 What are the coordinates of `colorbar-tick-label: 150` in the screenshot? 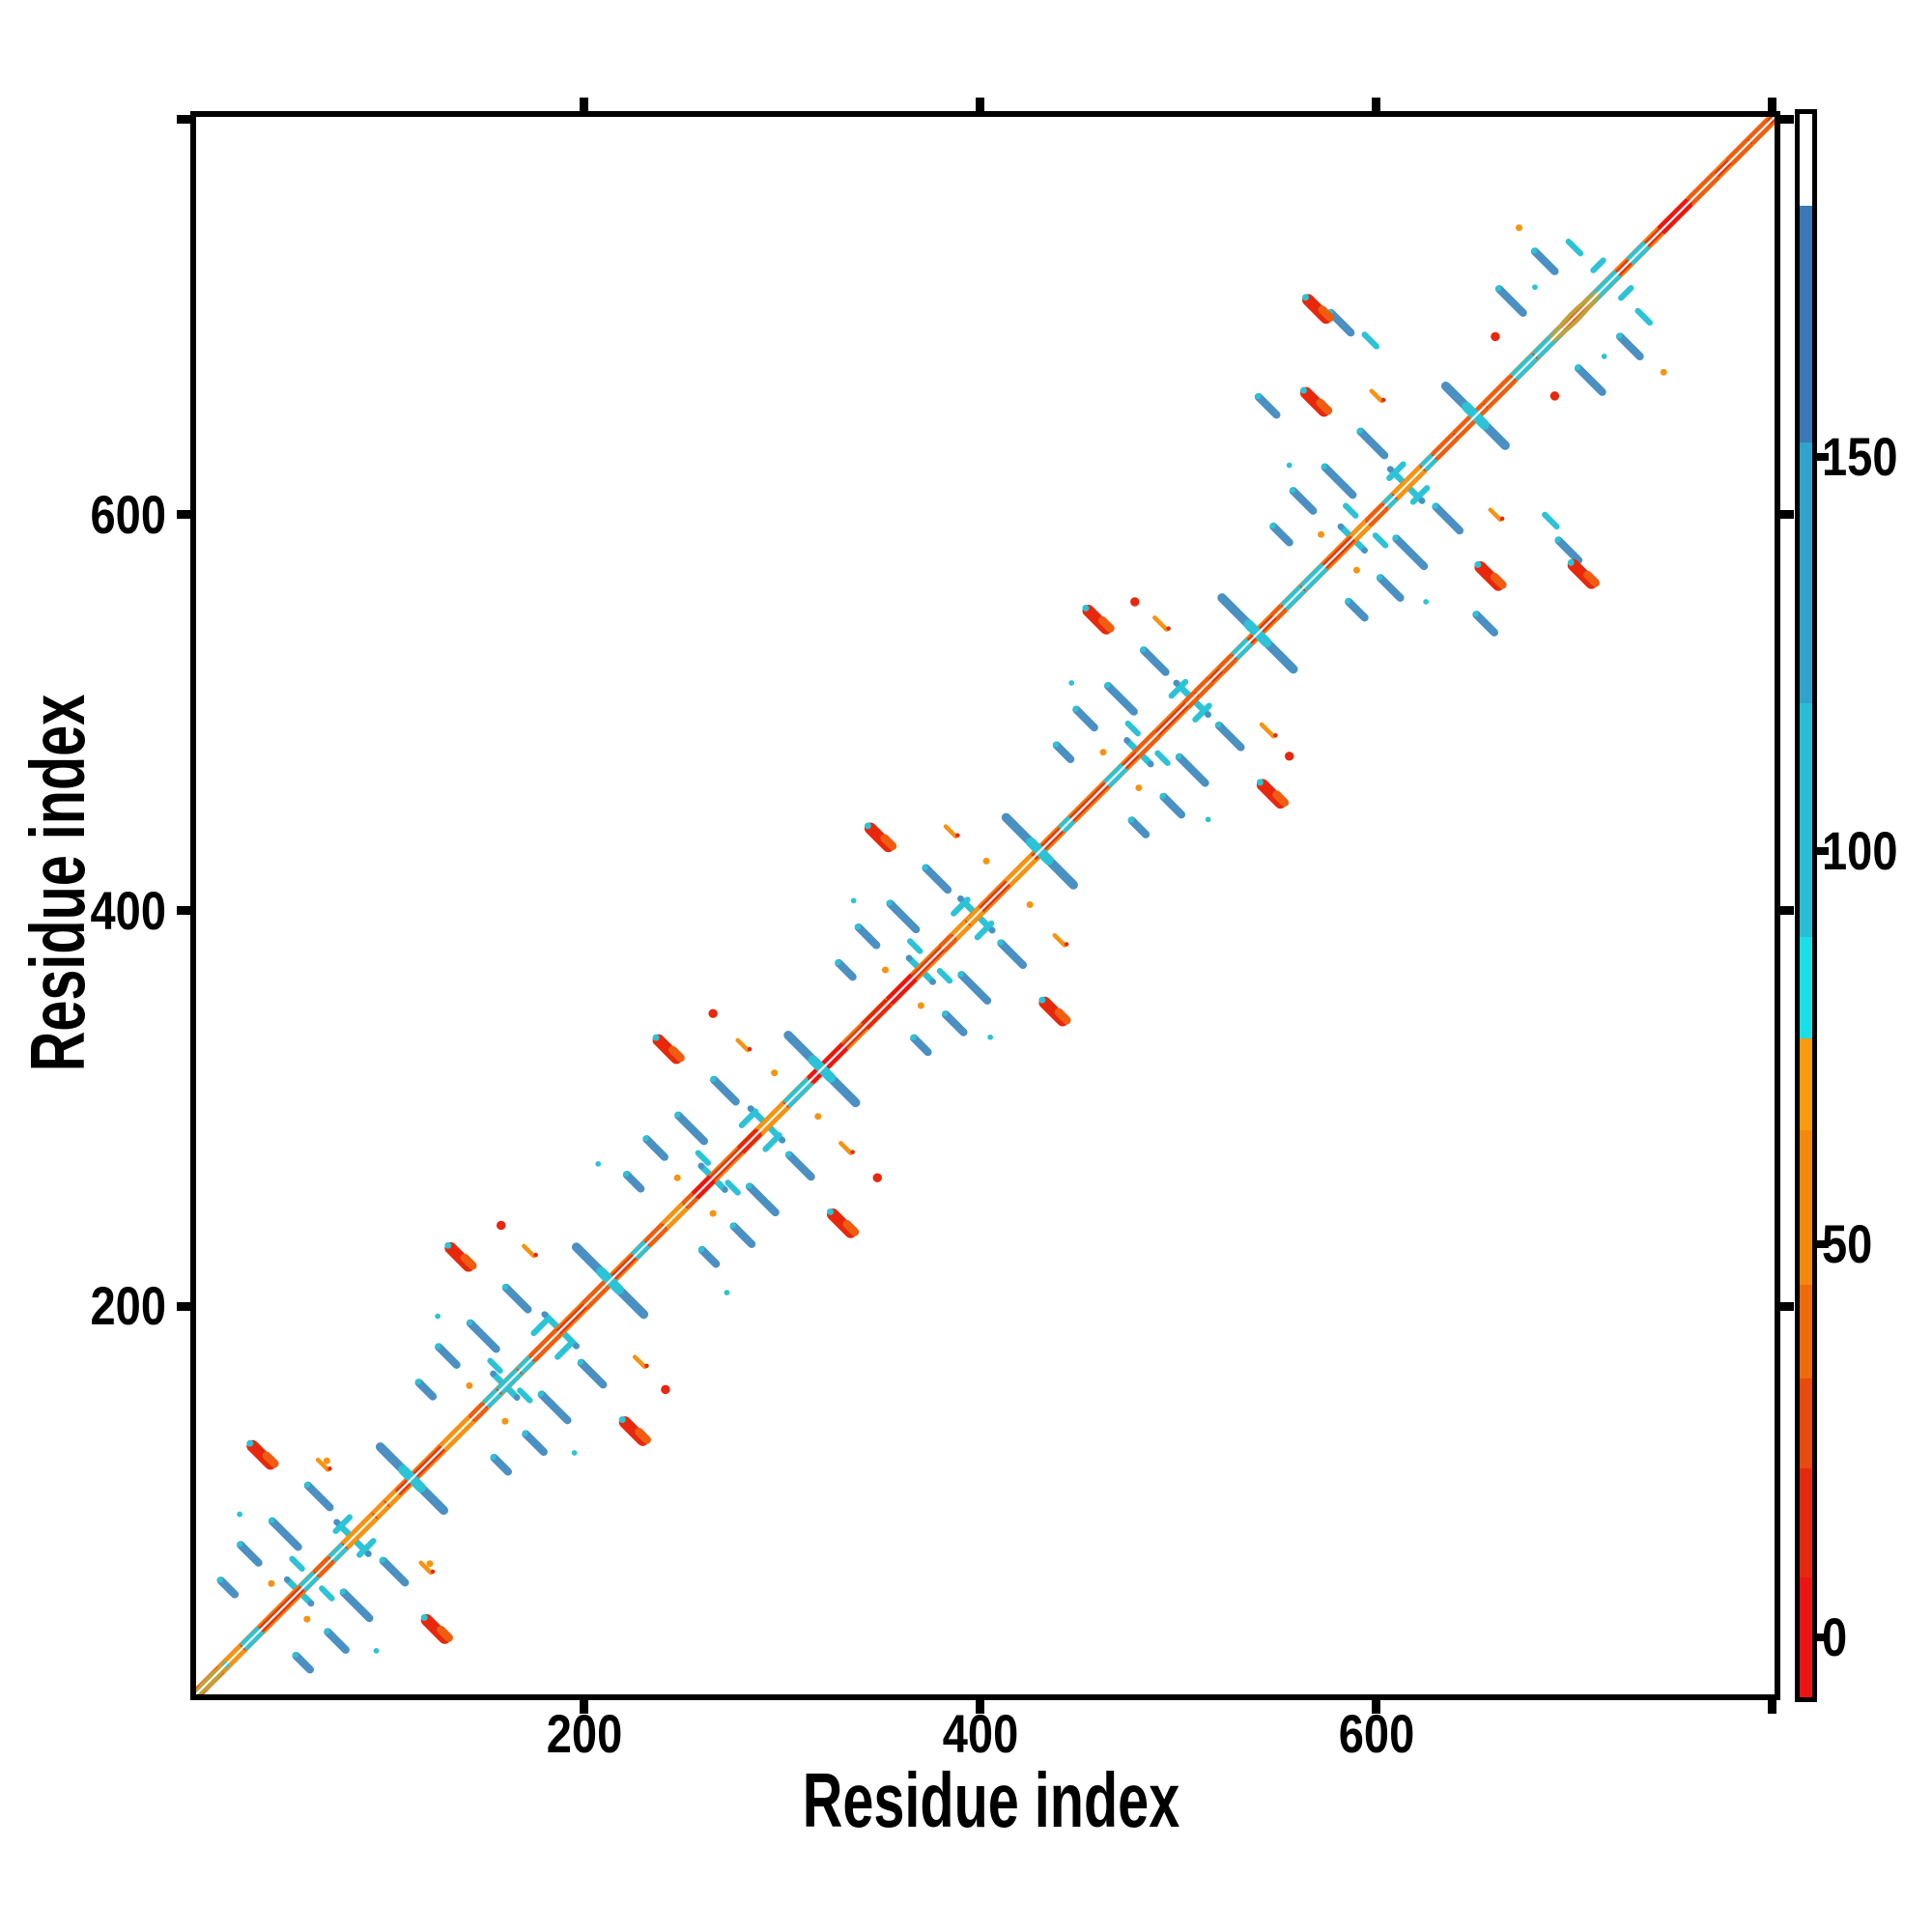 It's located at (1860, 457).